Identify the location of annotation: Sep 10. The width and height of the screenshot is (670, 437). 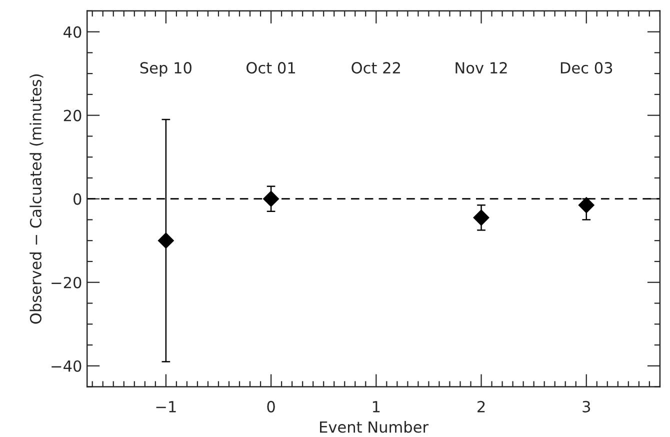
(166, 69).